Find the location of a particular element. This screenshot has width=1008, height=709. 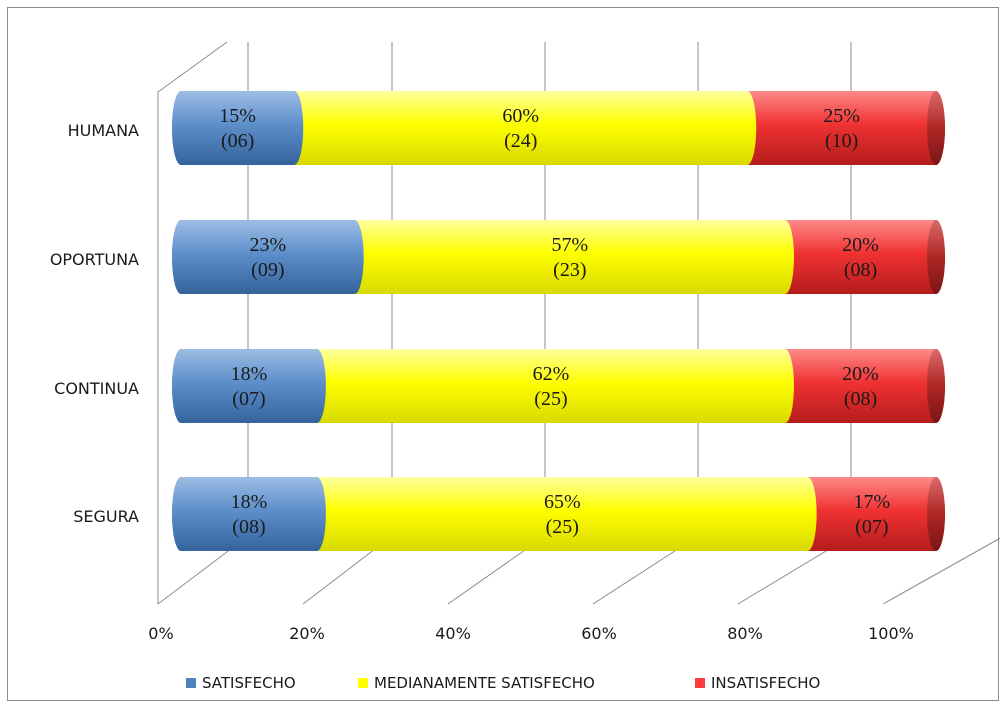

tick-label-2: 40% is located at coordinates (453, 633).